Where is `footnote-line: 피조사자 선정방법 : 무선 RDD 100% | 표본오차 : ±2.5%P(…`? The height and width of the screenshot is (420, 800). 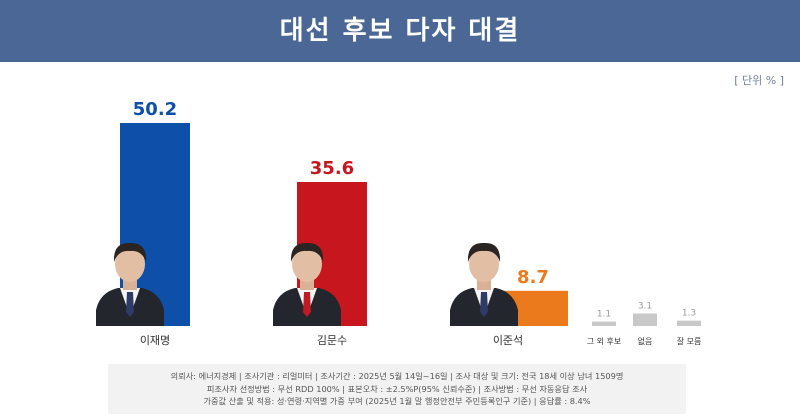
footnote-line: 피조사자 선정방법 : 무선 RDD 100% | 표본오차 : ±2.5%P(… is located at coordinates (397, 388).